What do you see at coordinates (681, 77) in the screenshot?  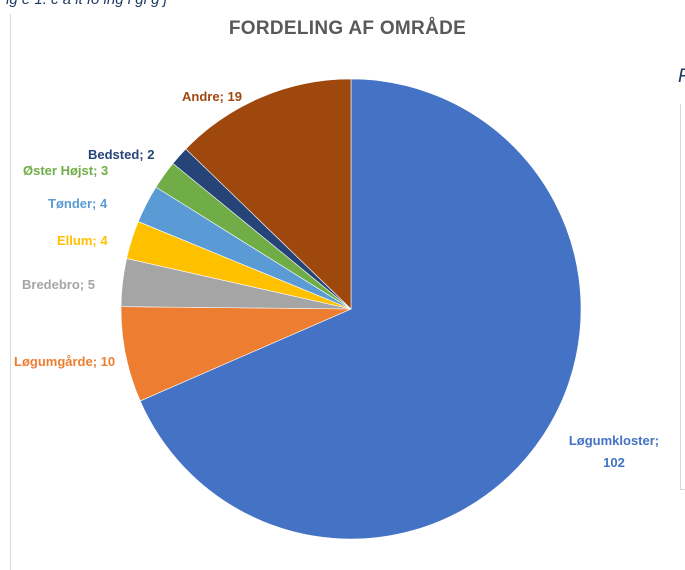 I see `adjacent-chart-title-fragment: F` at bounding box center [681, 77].